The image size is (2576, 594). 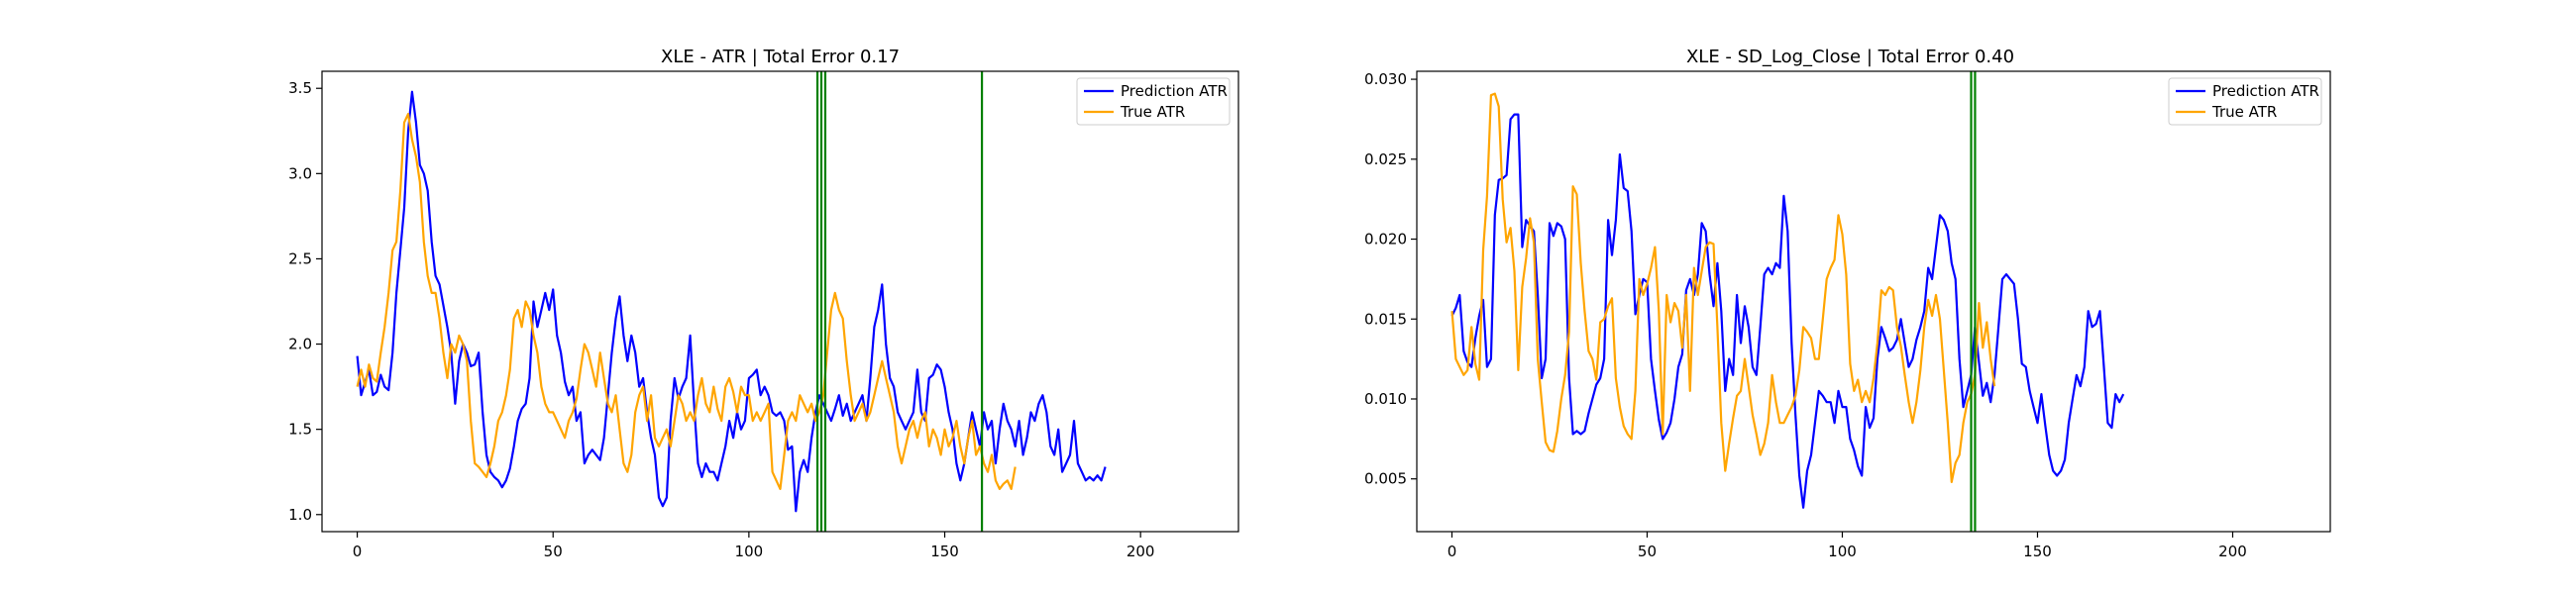 I want to click on y-tick-label: 3.0, so click(x=300, y=173).